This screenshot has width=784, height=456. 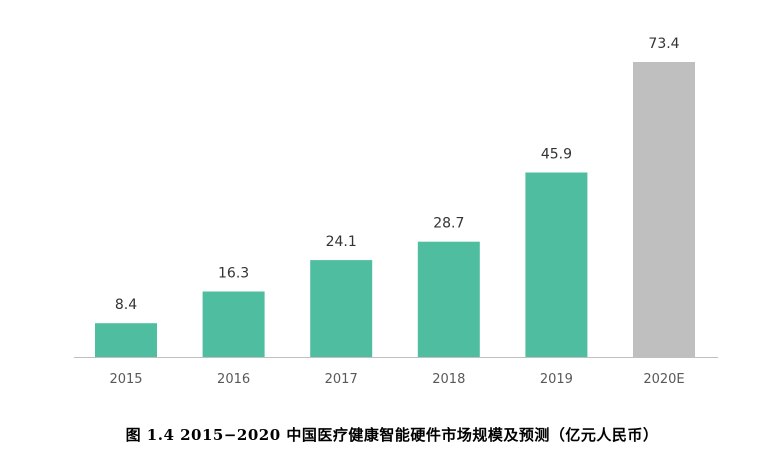 I want to click on bar-2019, so click(x=556, y=264).